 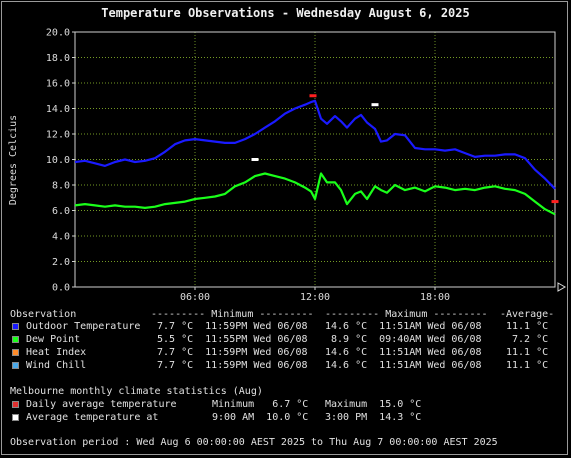 I want to click on climate-markers, so click(x=405, y=149).